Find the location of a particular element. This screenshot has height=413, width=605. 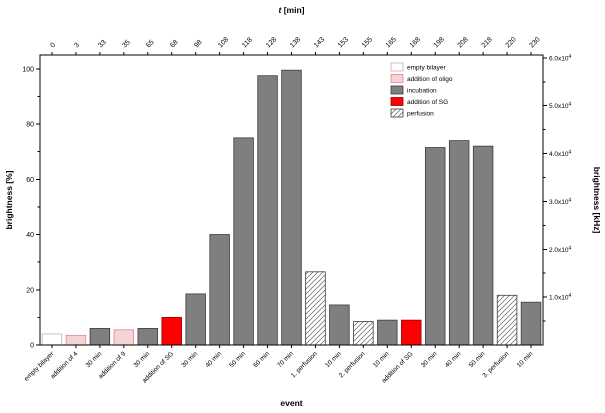

legend-label: incubation is located at coordinates (422, 91).